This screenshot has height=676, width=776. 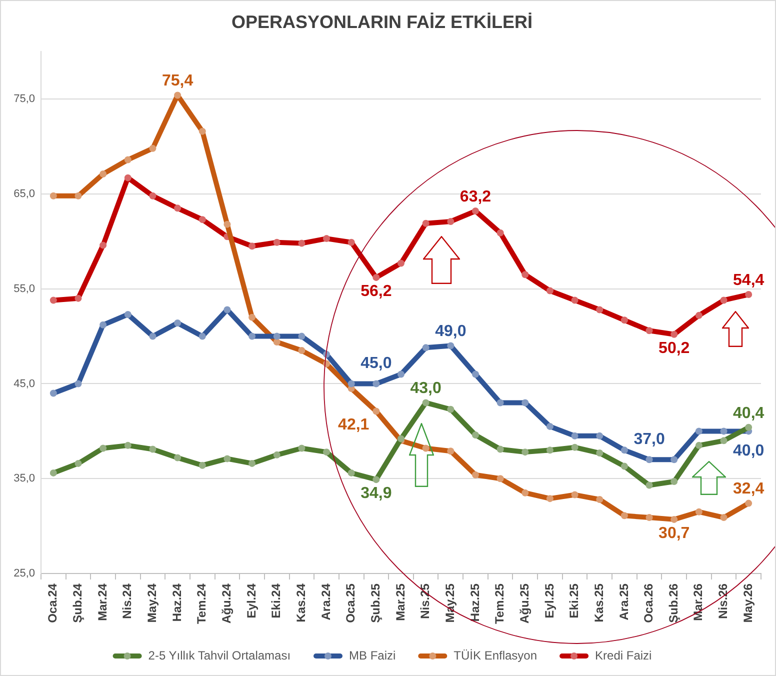 What do you see at coordinates (475, 602) in the screenshot?
I see `x-tick-label: Haz.25` at bounding box center [475, 602].